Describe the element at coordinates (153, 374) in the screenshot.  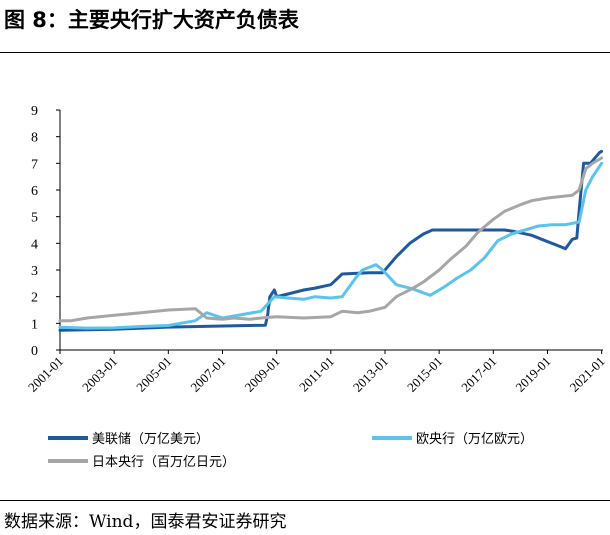
I see `x-tick-label: 2005-01` at that location.